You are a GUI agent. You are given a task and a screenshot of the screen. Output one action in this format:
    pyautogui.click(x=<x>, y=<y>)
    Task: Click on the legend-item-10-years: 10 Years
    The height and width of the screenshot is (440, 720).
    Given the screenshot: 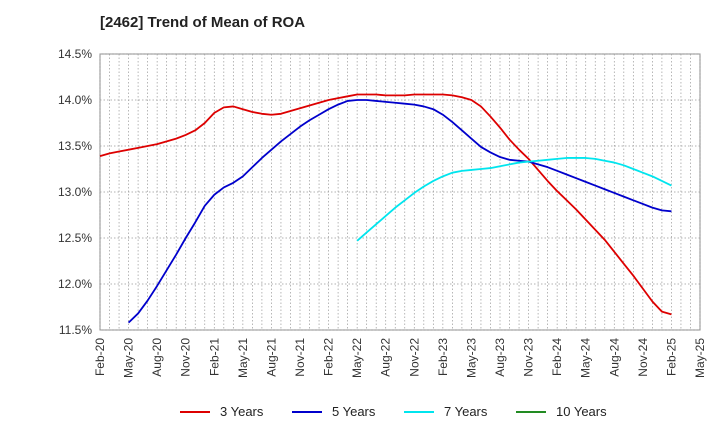 What is the action you would take?
    pyautogui.click(x=572, y=411)
    